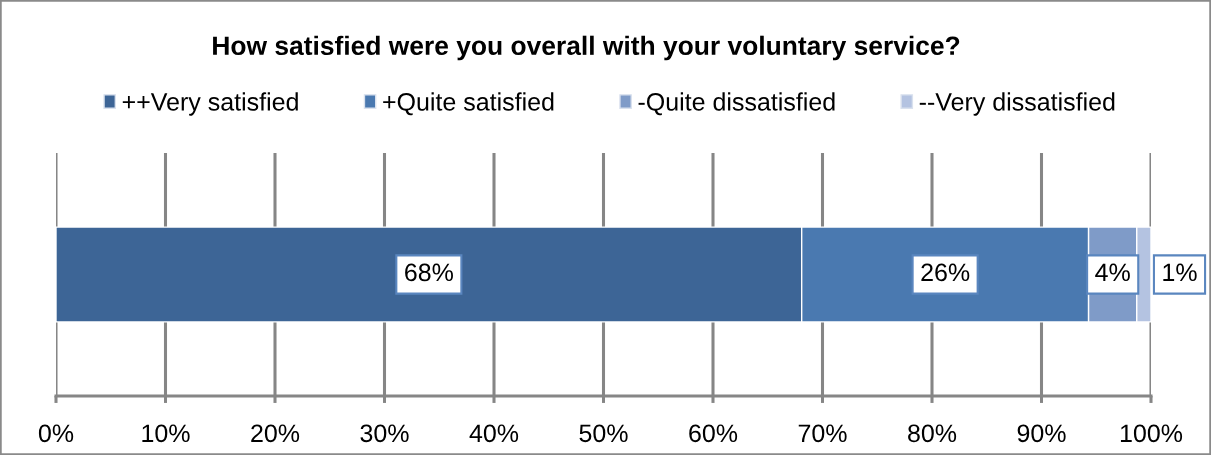 This screenshot has height=455, width=1211. Describe the element at coordinates (586, 48) in the screenshot. I see `chart-title: How satisfied were you overall with your voluntary service?` at that location.